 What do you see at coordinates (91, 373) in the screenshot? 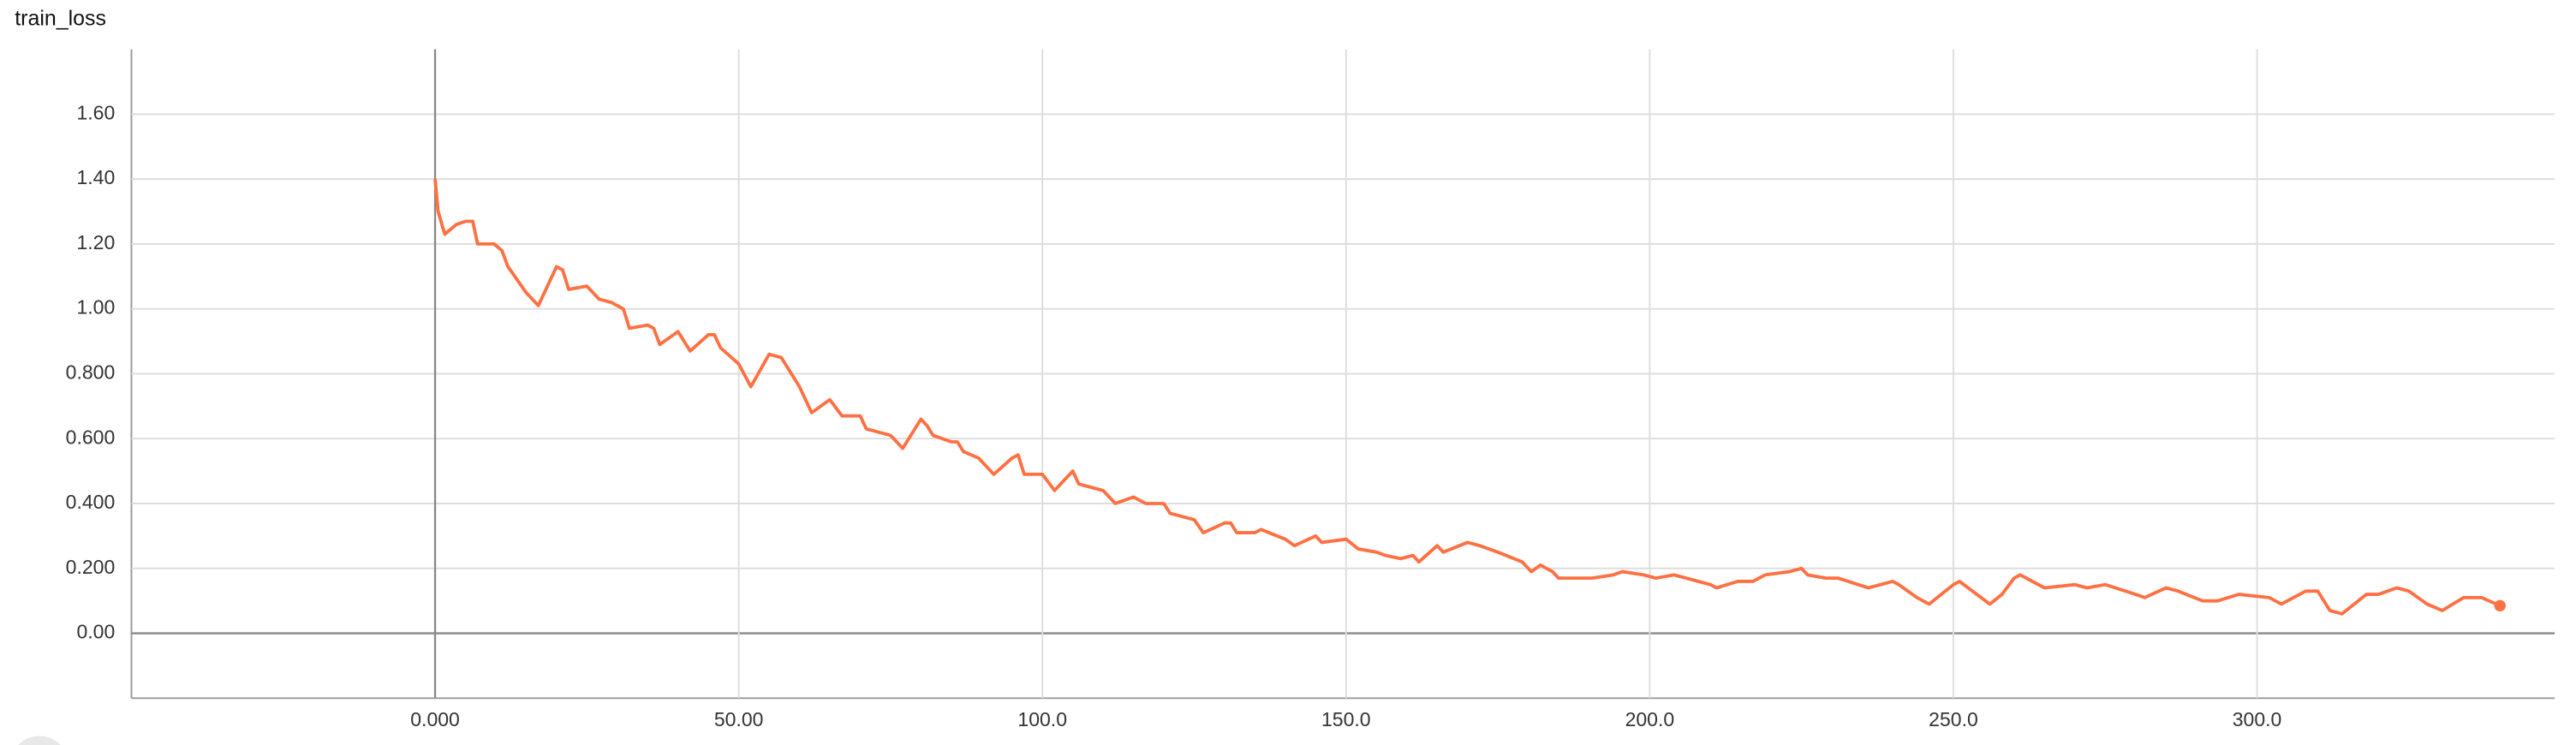
I see `y-tick-label: 0.800` at bounding box center [91, 373].